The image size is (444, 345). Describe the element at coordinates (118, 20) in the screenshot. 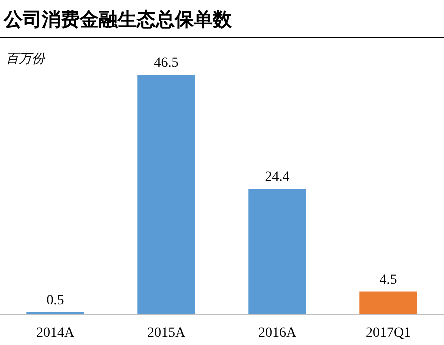

I see `title: 公司消费金融生态总保单数` at that location.